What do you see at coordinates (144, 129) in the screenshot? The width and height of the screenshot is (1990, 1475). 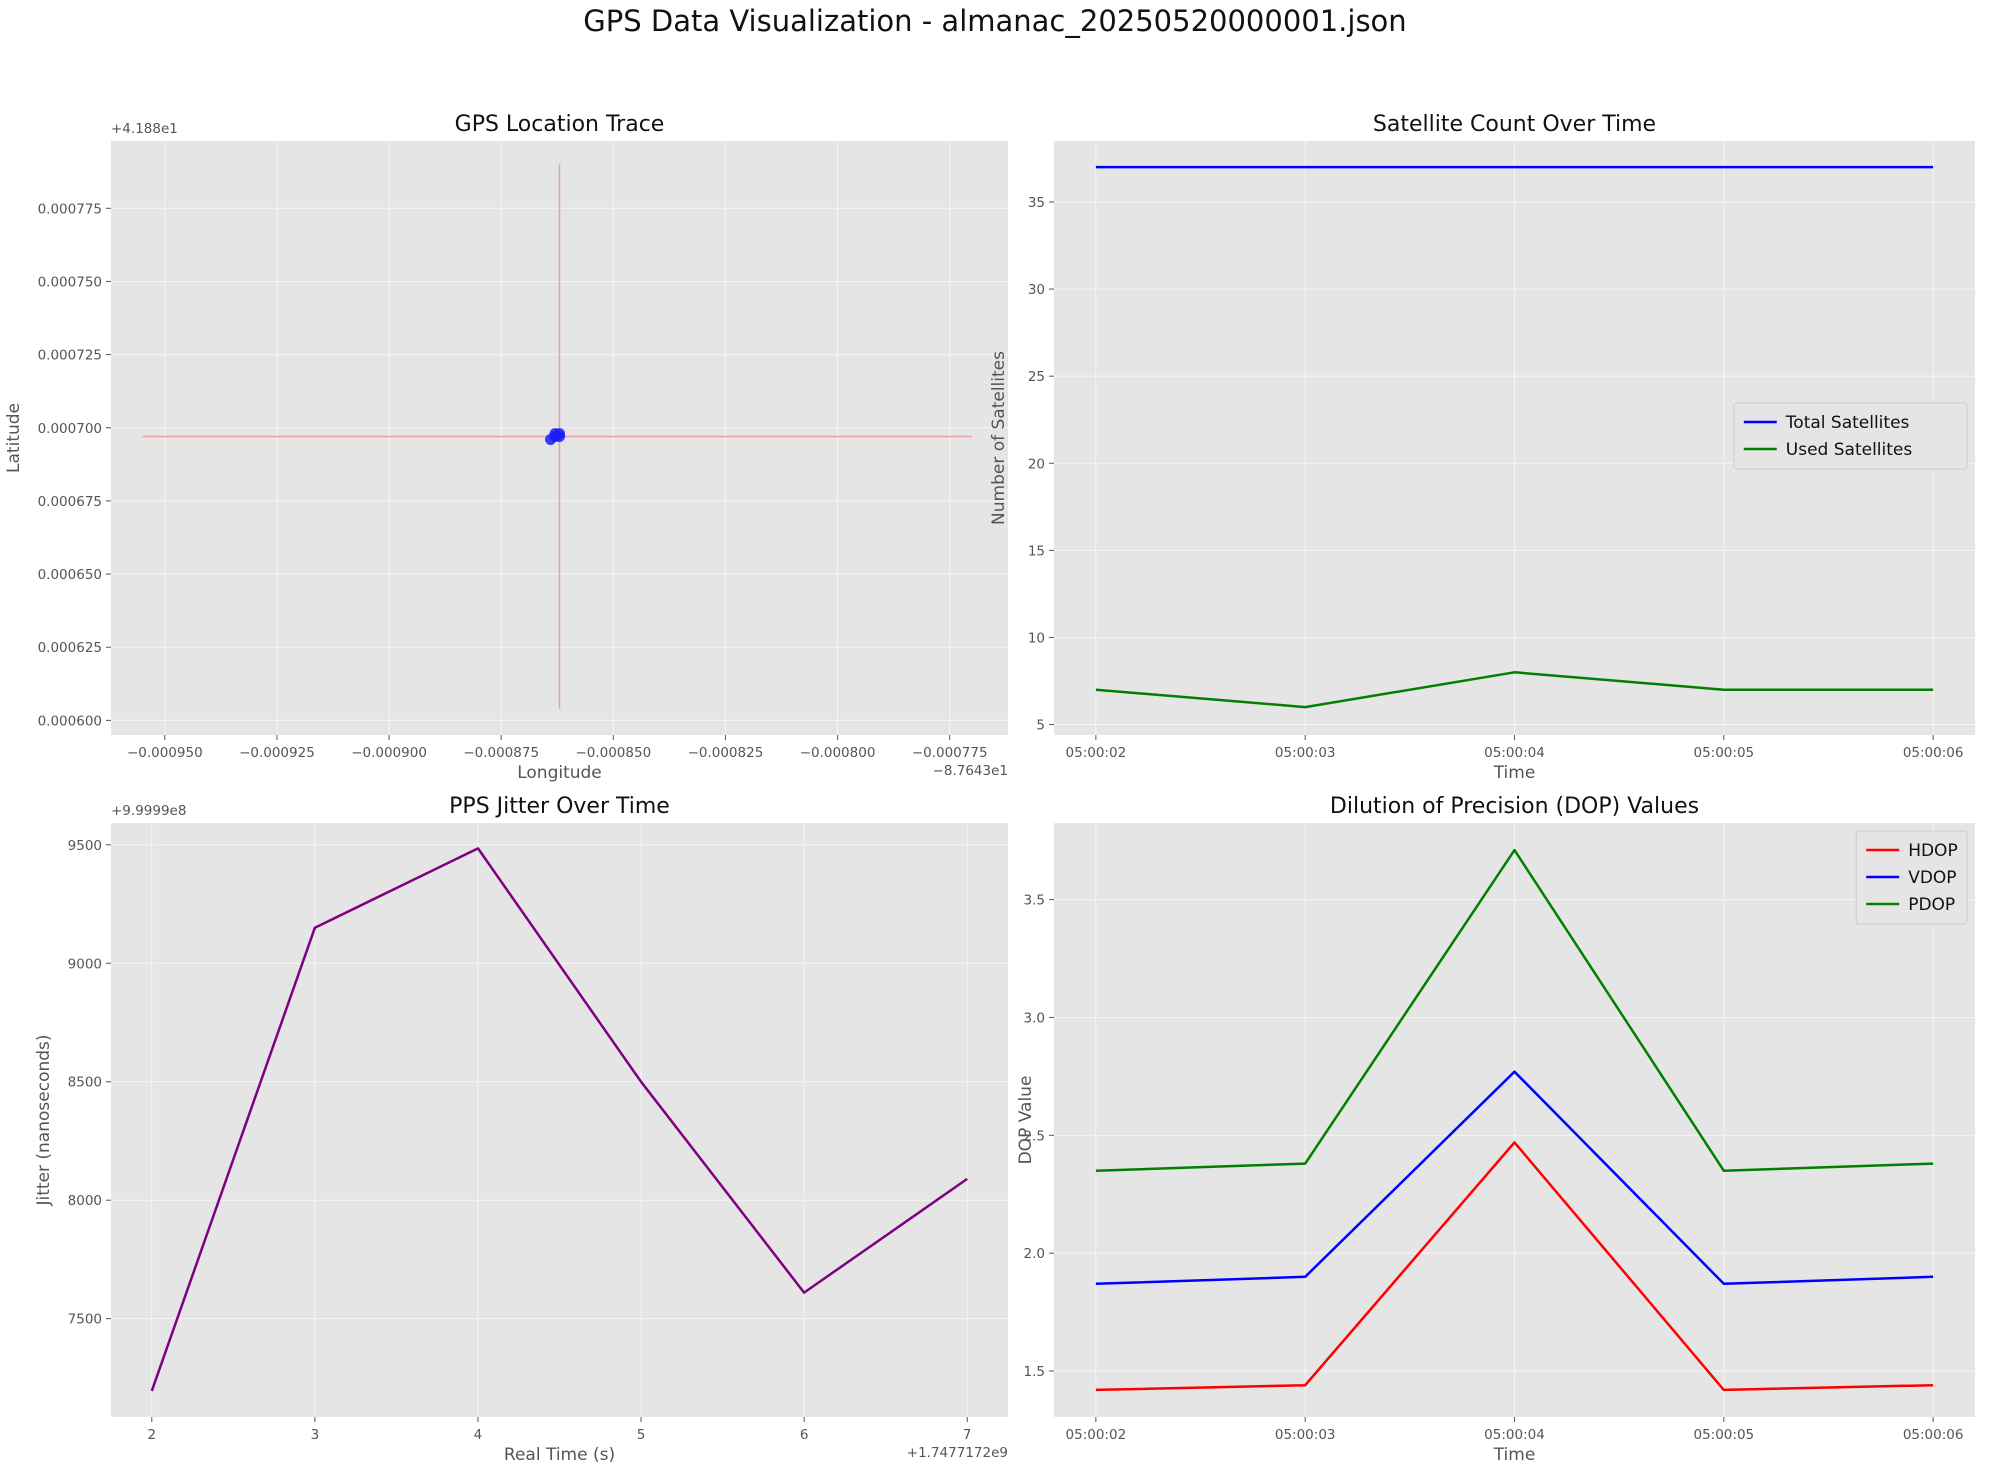 I see `gps-trace-y-offset-label: +4.188e1` at bounding box center [144, 129].